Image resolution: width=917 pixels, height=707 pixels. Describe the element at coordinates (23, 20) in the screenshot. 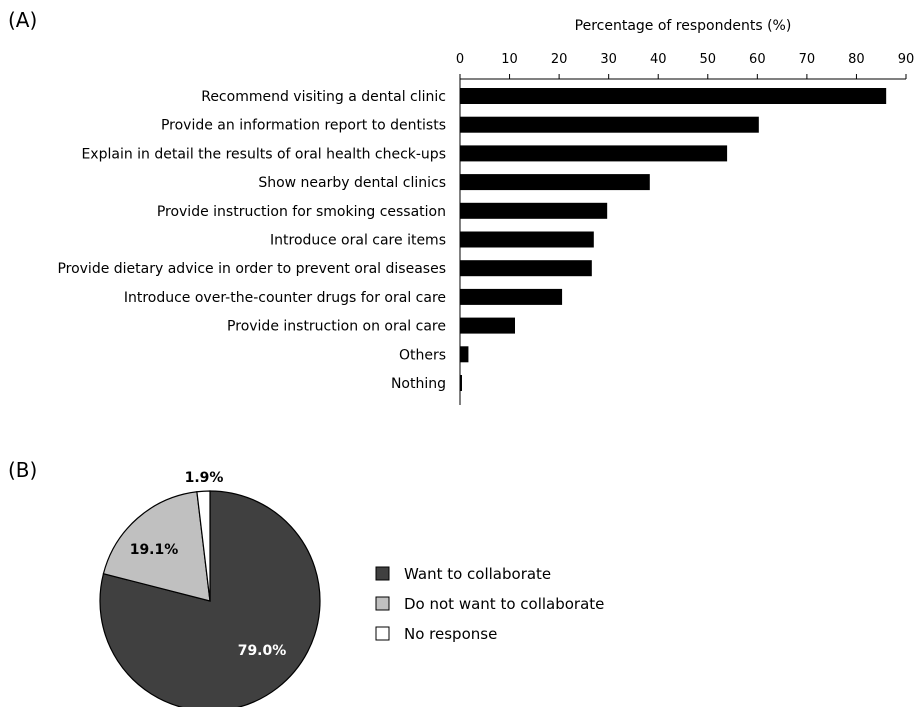

I see `panel-a-label: (A)` at that location.